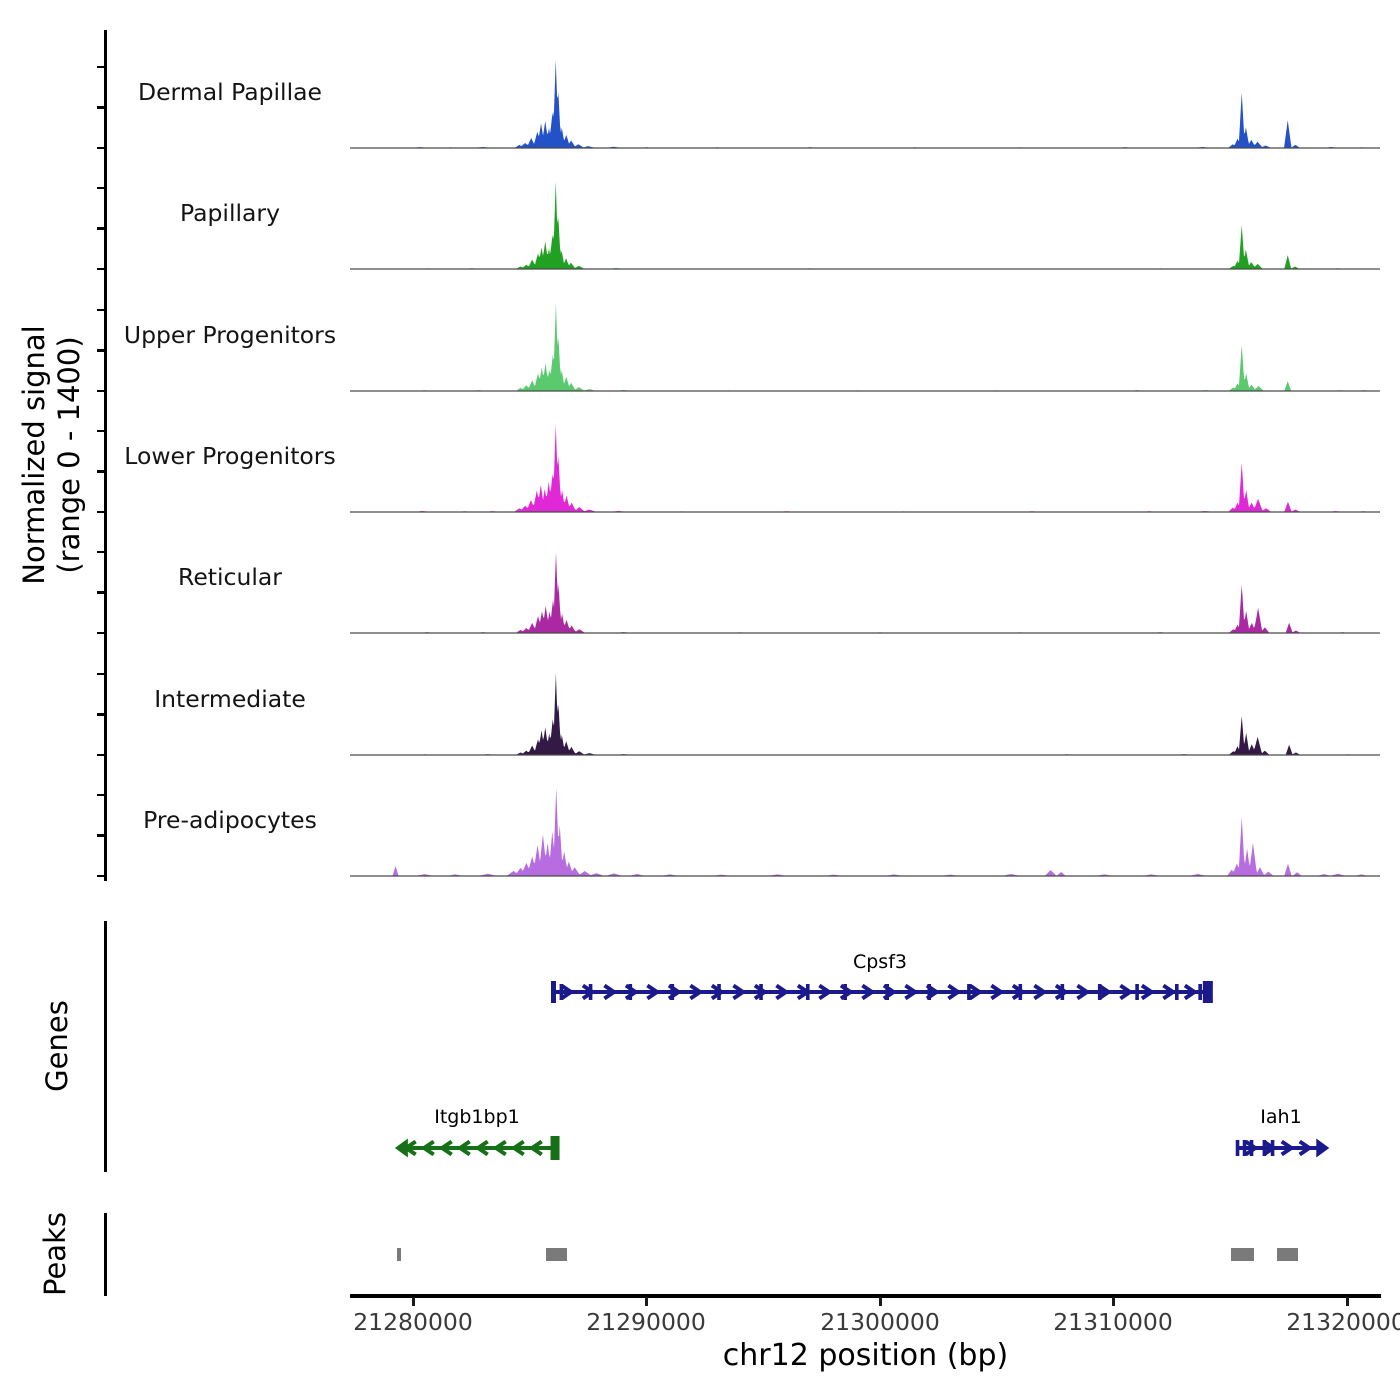 The height and width of the screenshot is (1400, 1400). Describe the element at coordinates (1282, 1148) in the screenshot. I see `gene-glyph-iah1` at that location.